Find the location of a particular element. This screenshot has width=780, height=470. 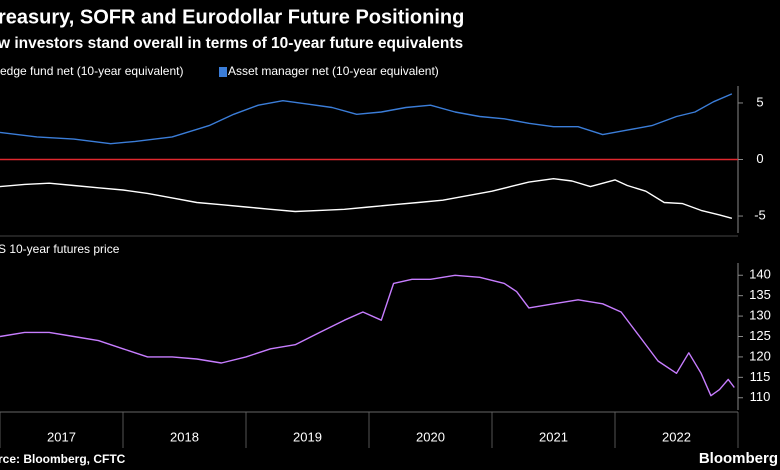

y-tick-label: 115 is located at coordinates (760, 376).